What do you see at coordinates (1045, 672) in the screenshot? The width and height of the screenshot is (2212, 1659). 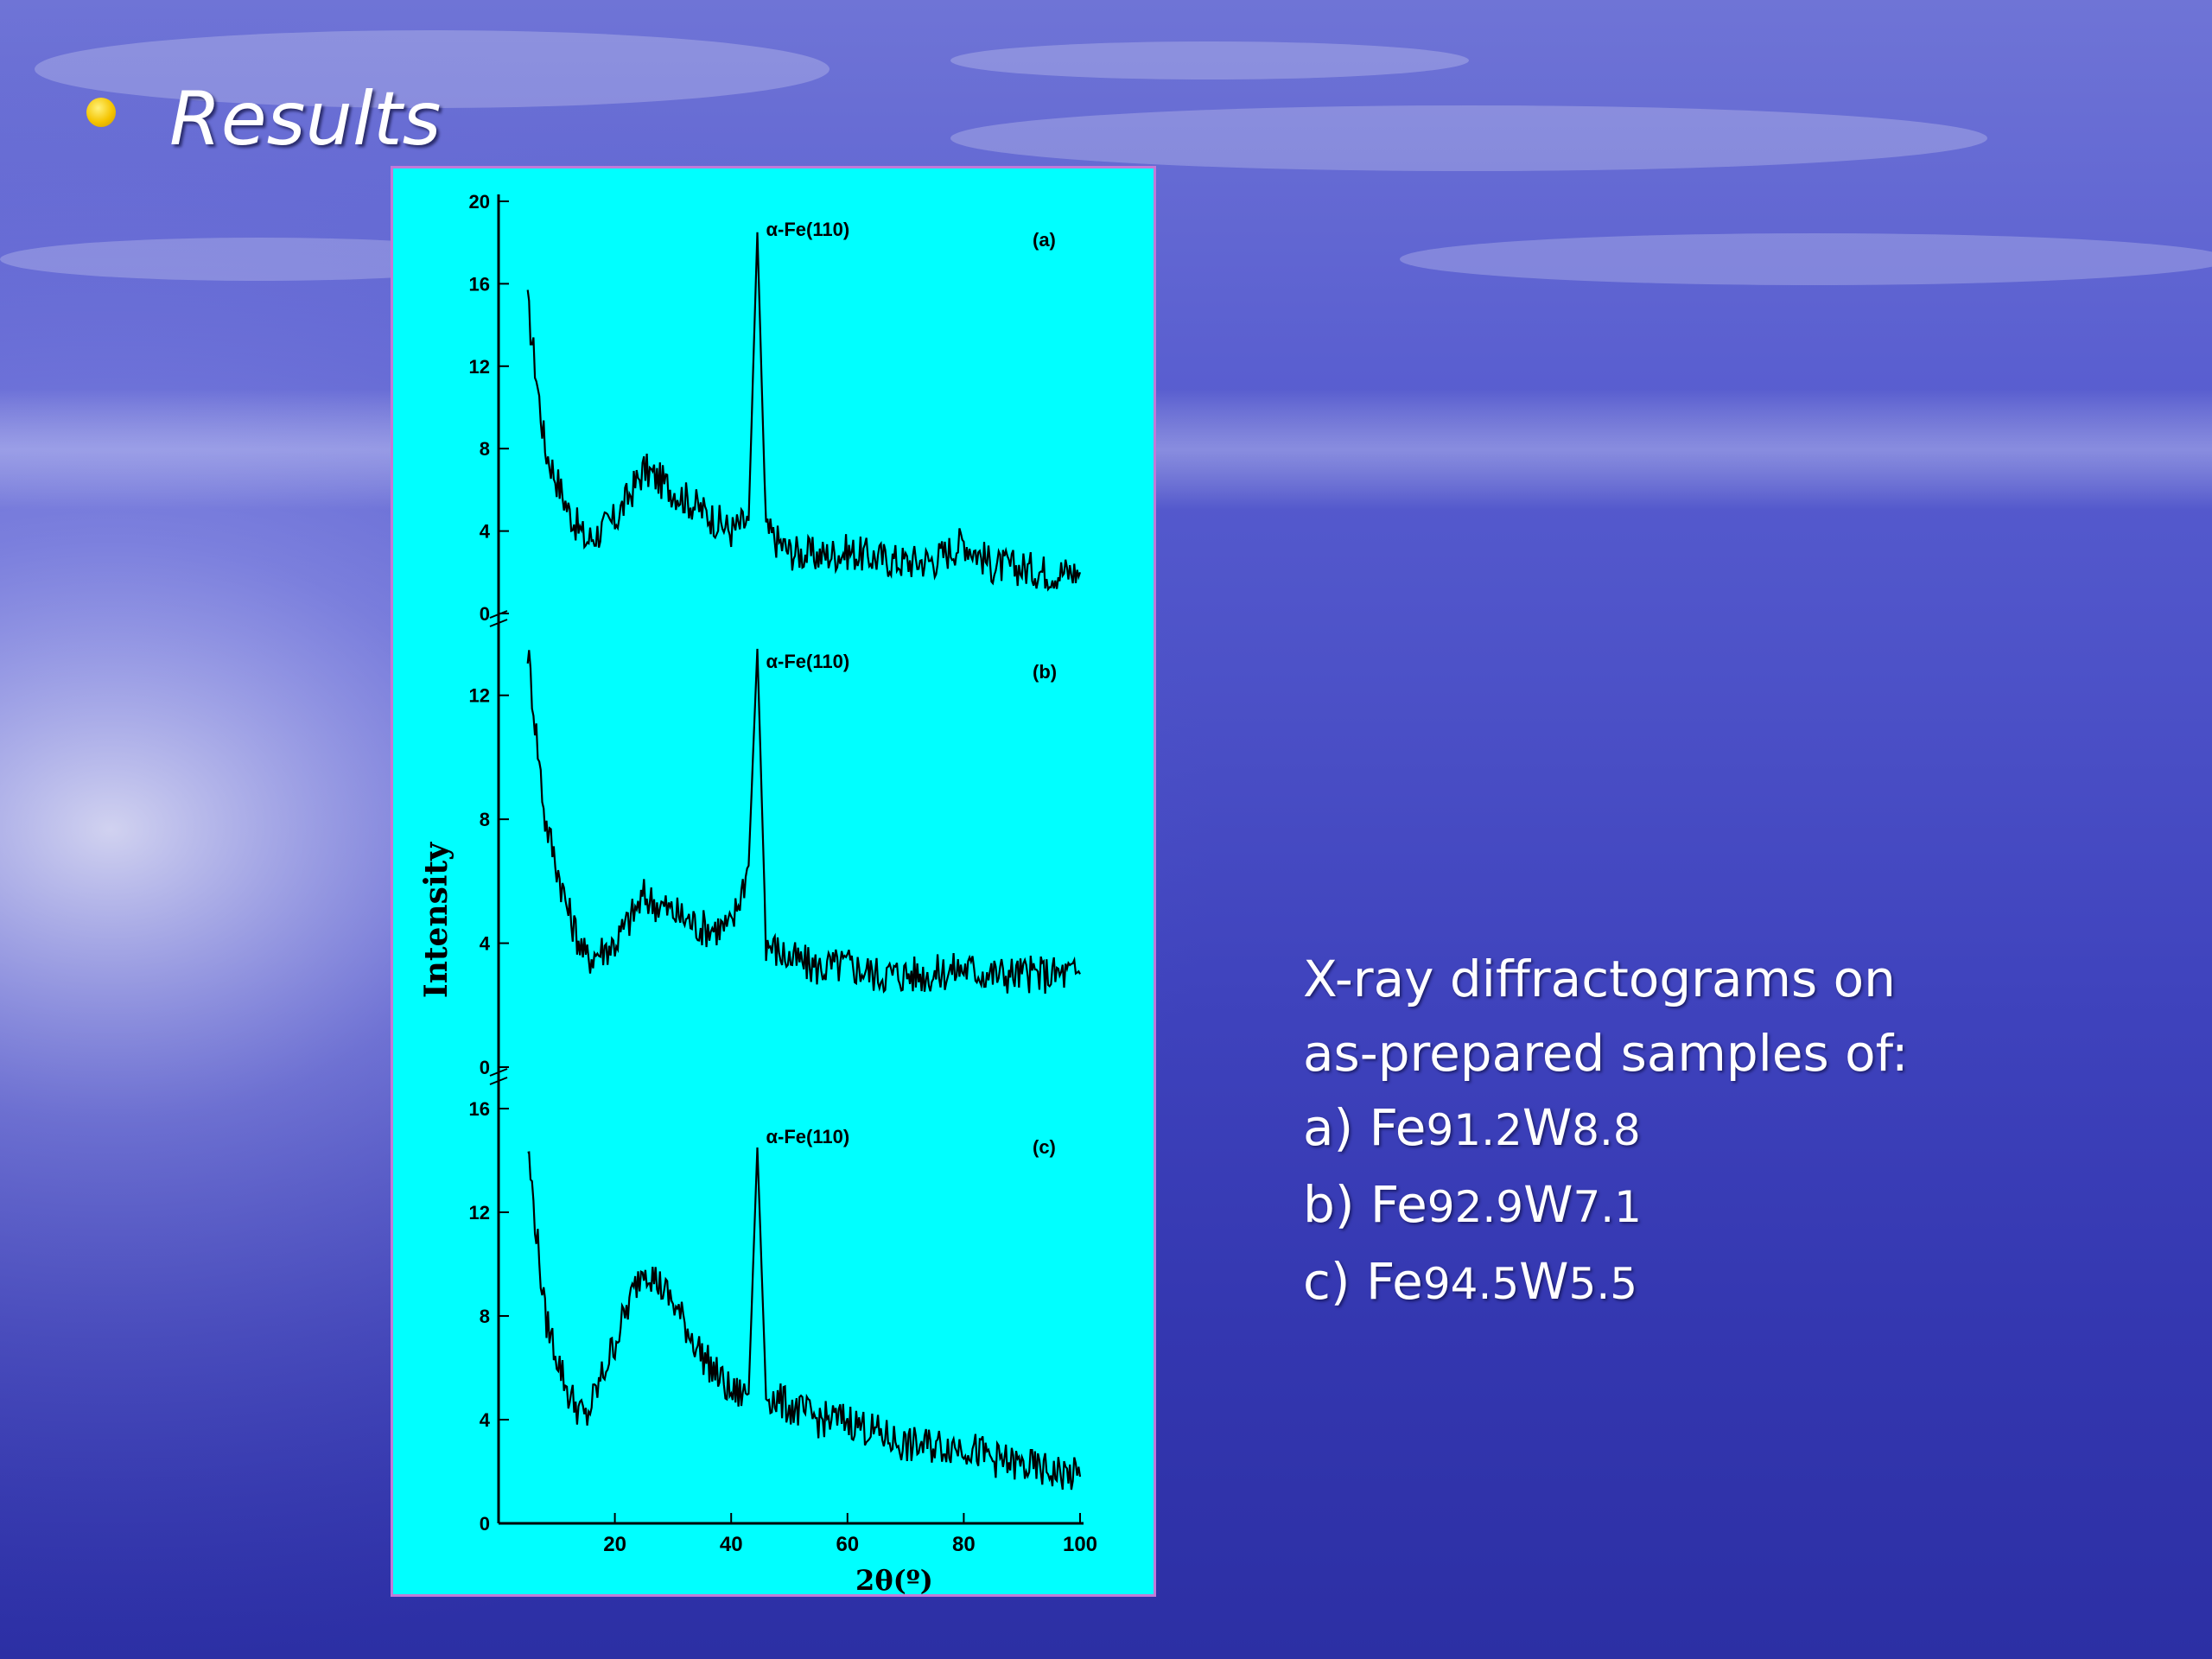 I see `panel-label-1: (b)` at bounding box center [1045, 672].